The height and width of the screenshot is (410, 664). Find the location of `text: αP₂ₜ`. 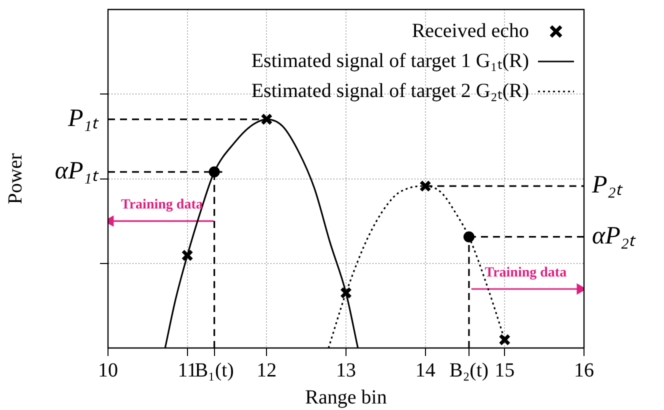

text: αP₂ₜ is located at coordinates (614, 236).